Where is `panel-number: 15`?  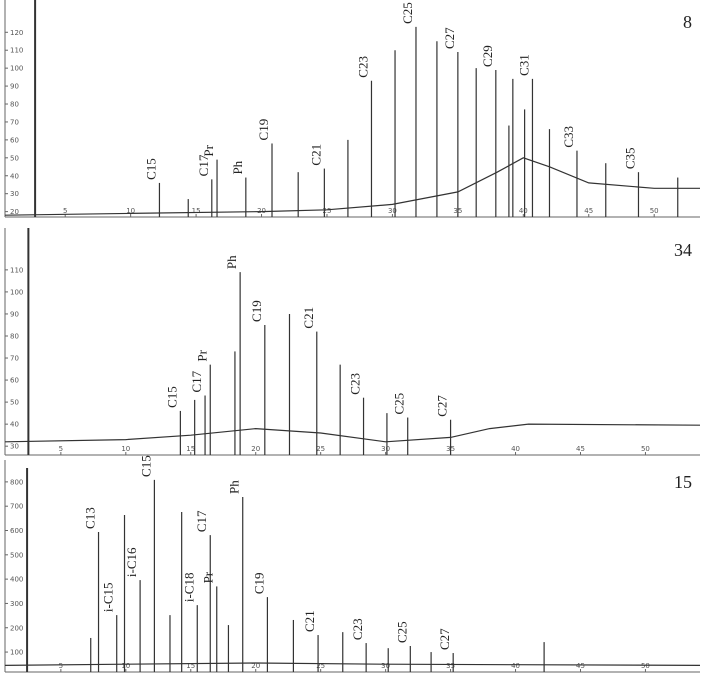
panel-number: 15 is located at coordinates (683, 482).